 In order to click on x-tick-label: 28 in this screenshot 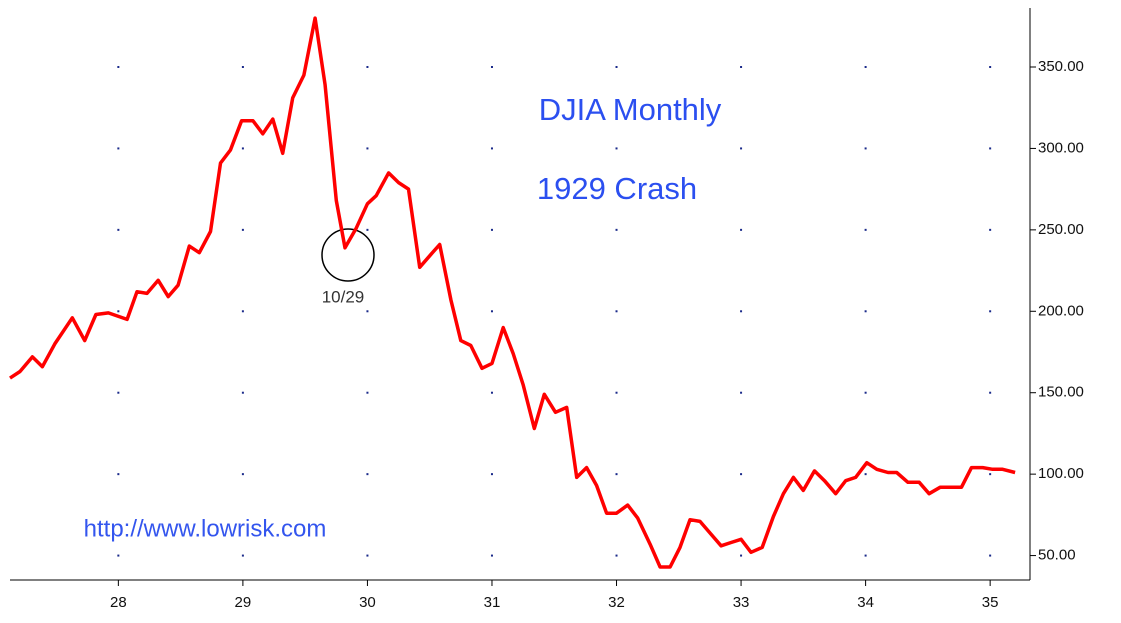, I will do `click(118, 602)`.